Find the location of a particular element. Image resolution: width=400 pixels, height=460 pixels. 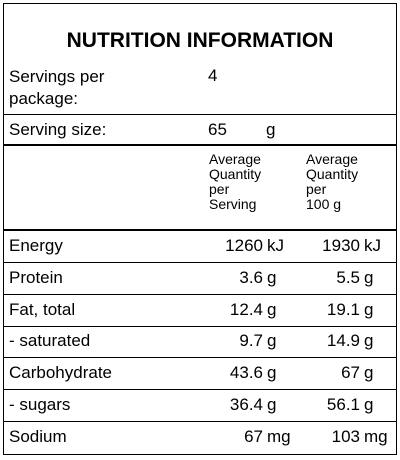

per-100g-value: 1930 is located at coordinates (341, 245).